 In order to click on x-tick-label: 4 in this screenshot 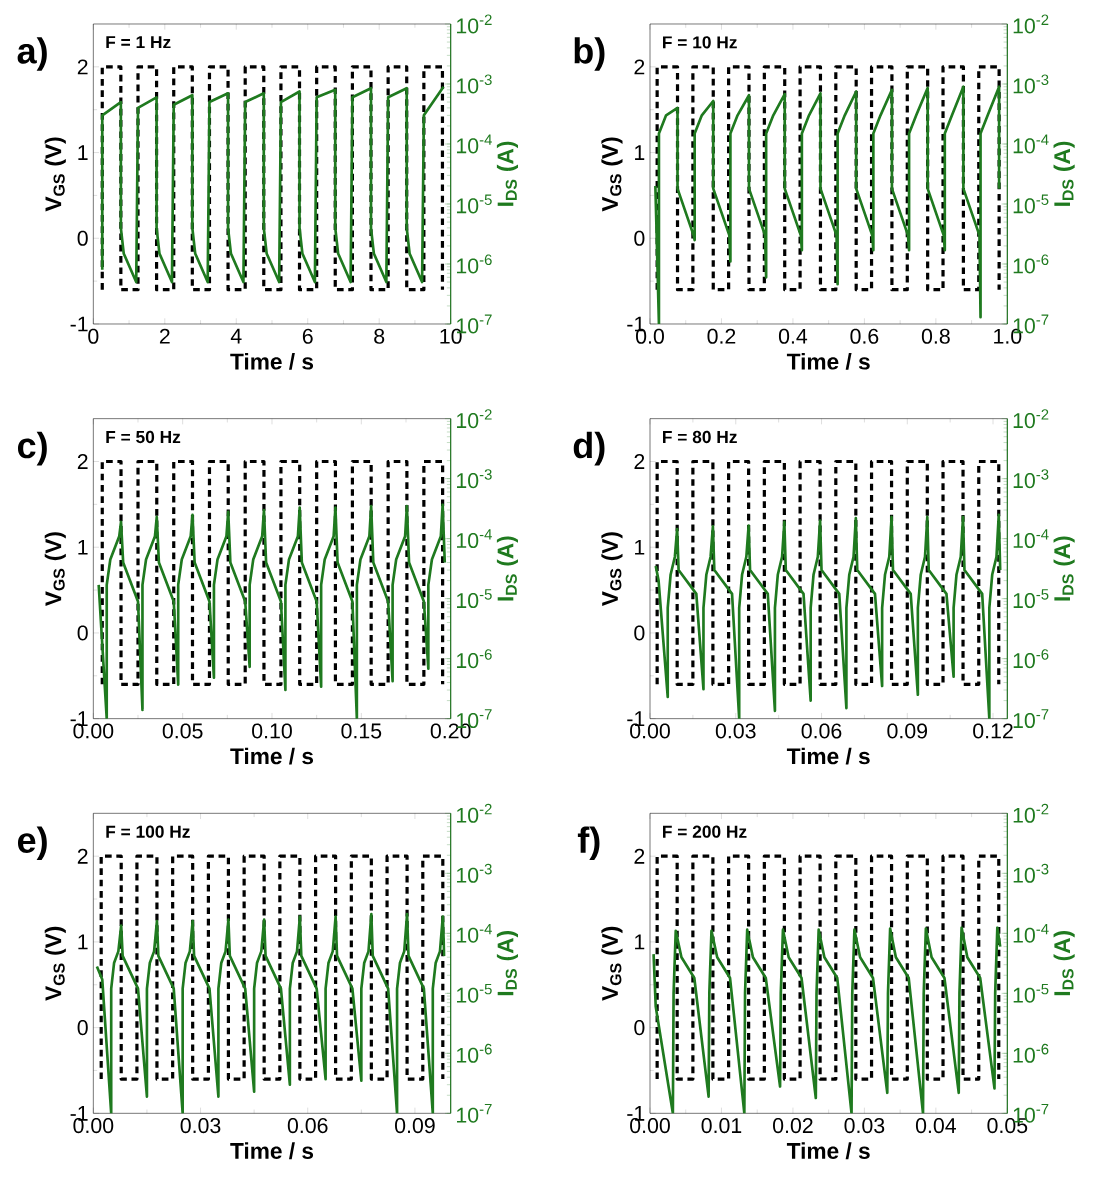, I will do `click(236, 336)`.